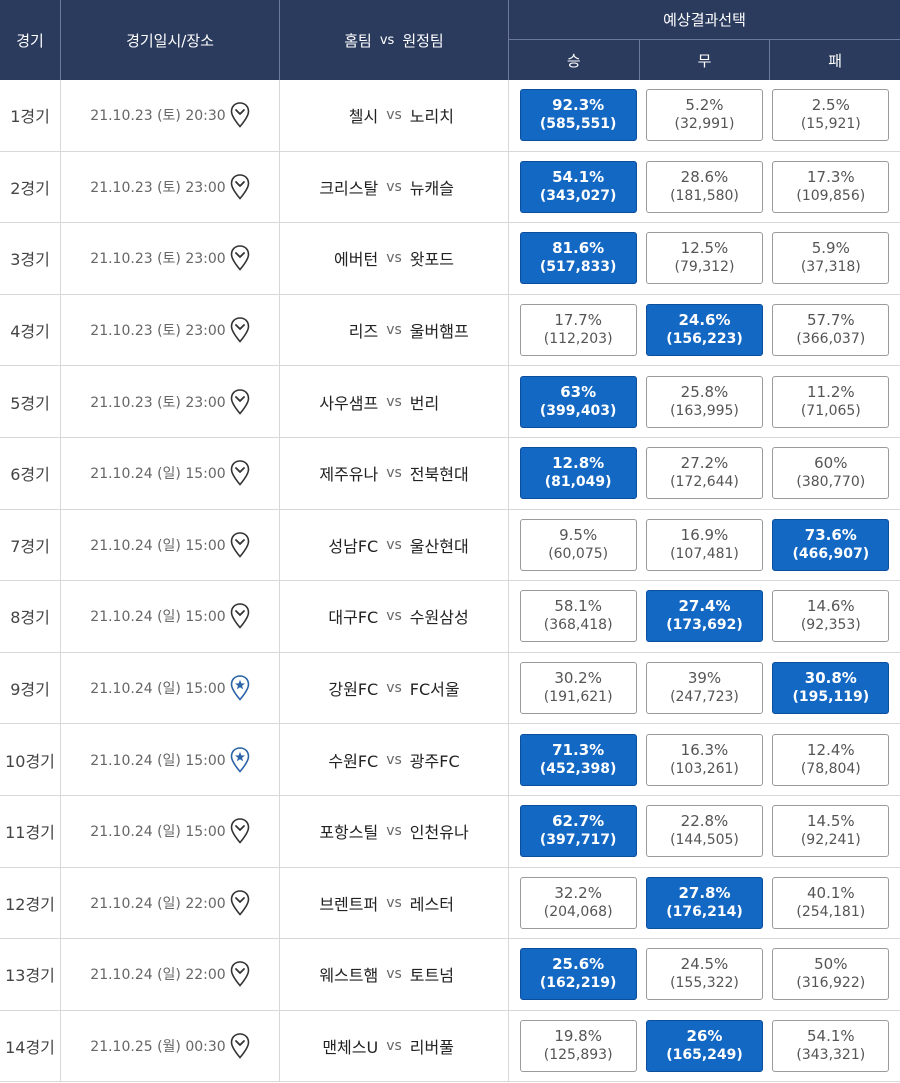 This screenshot has width=900, height=1083. I want to click on option-win-count: (60,075), so click(578, 553).